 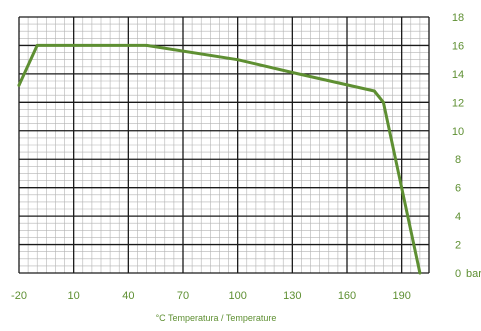 What do you see at coordinates (458, 132) in the screenshot?
I see `y-tick-label: 10` at bounding box center [458, 132].